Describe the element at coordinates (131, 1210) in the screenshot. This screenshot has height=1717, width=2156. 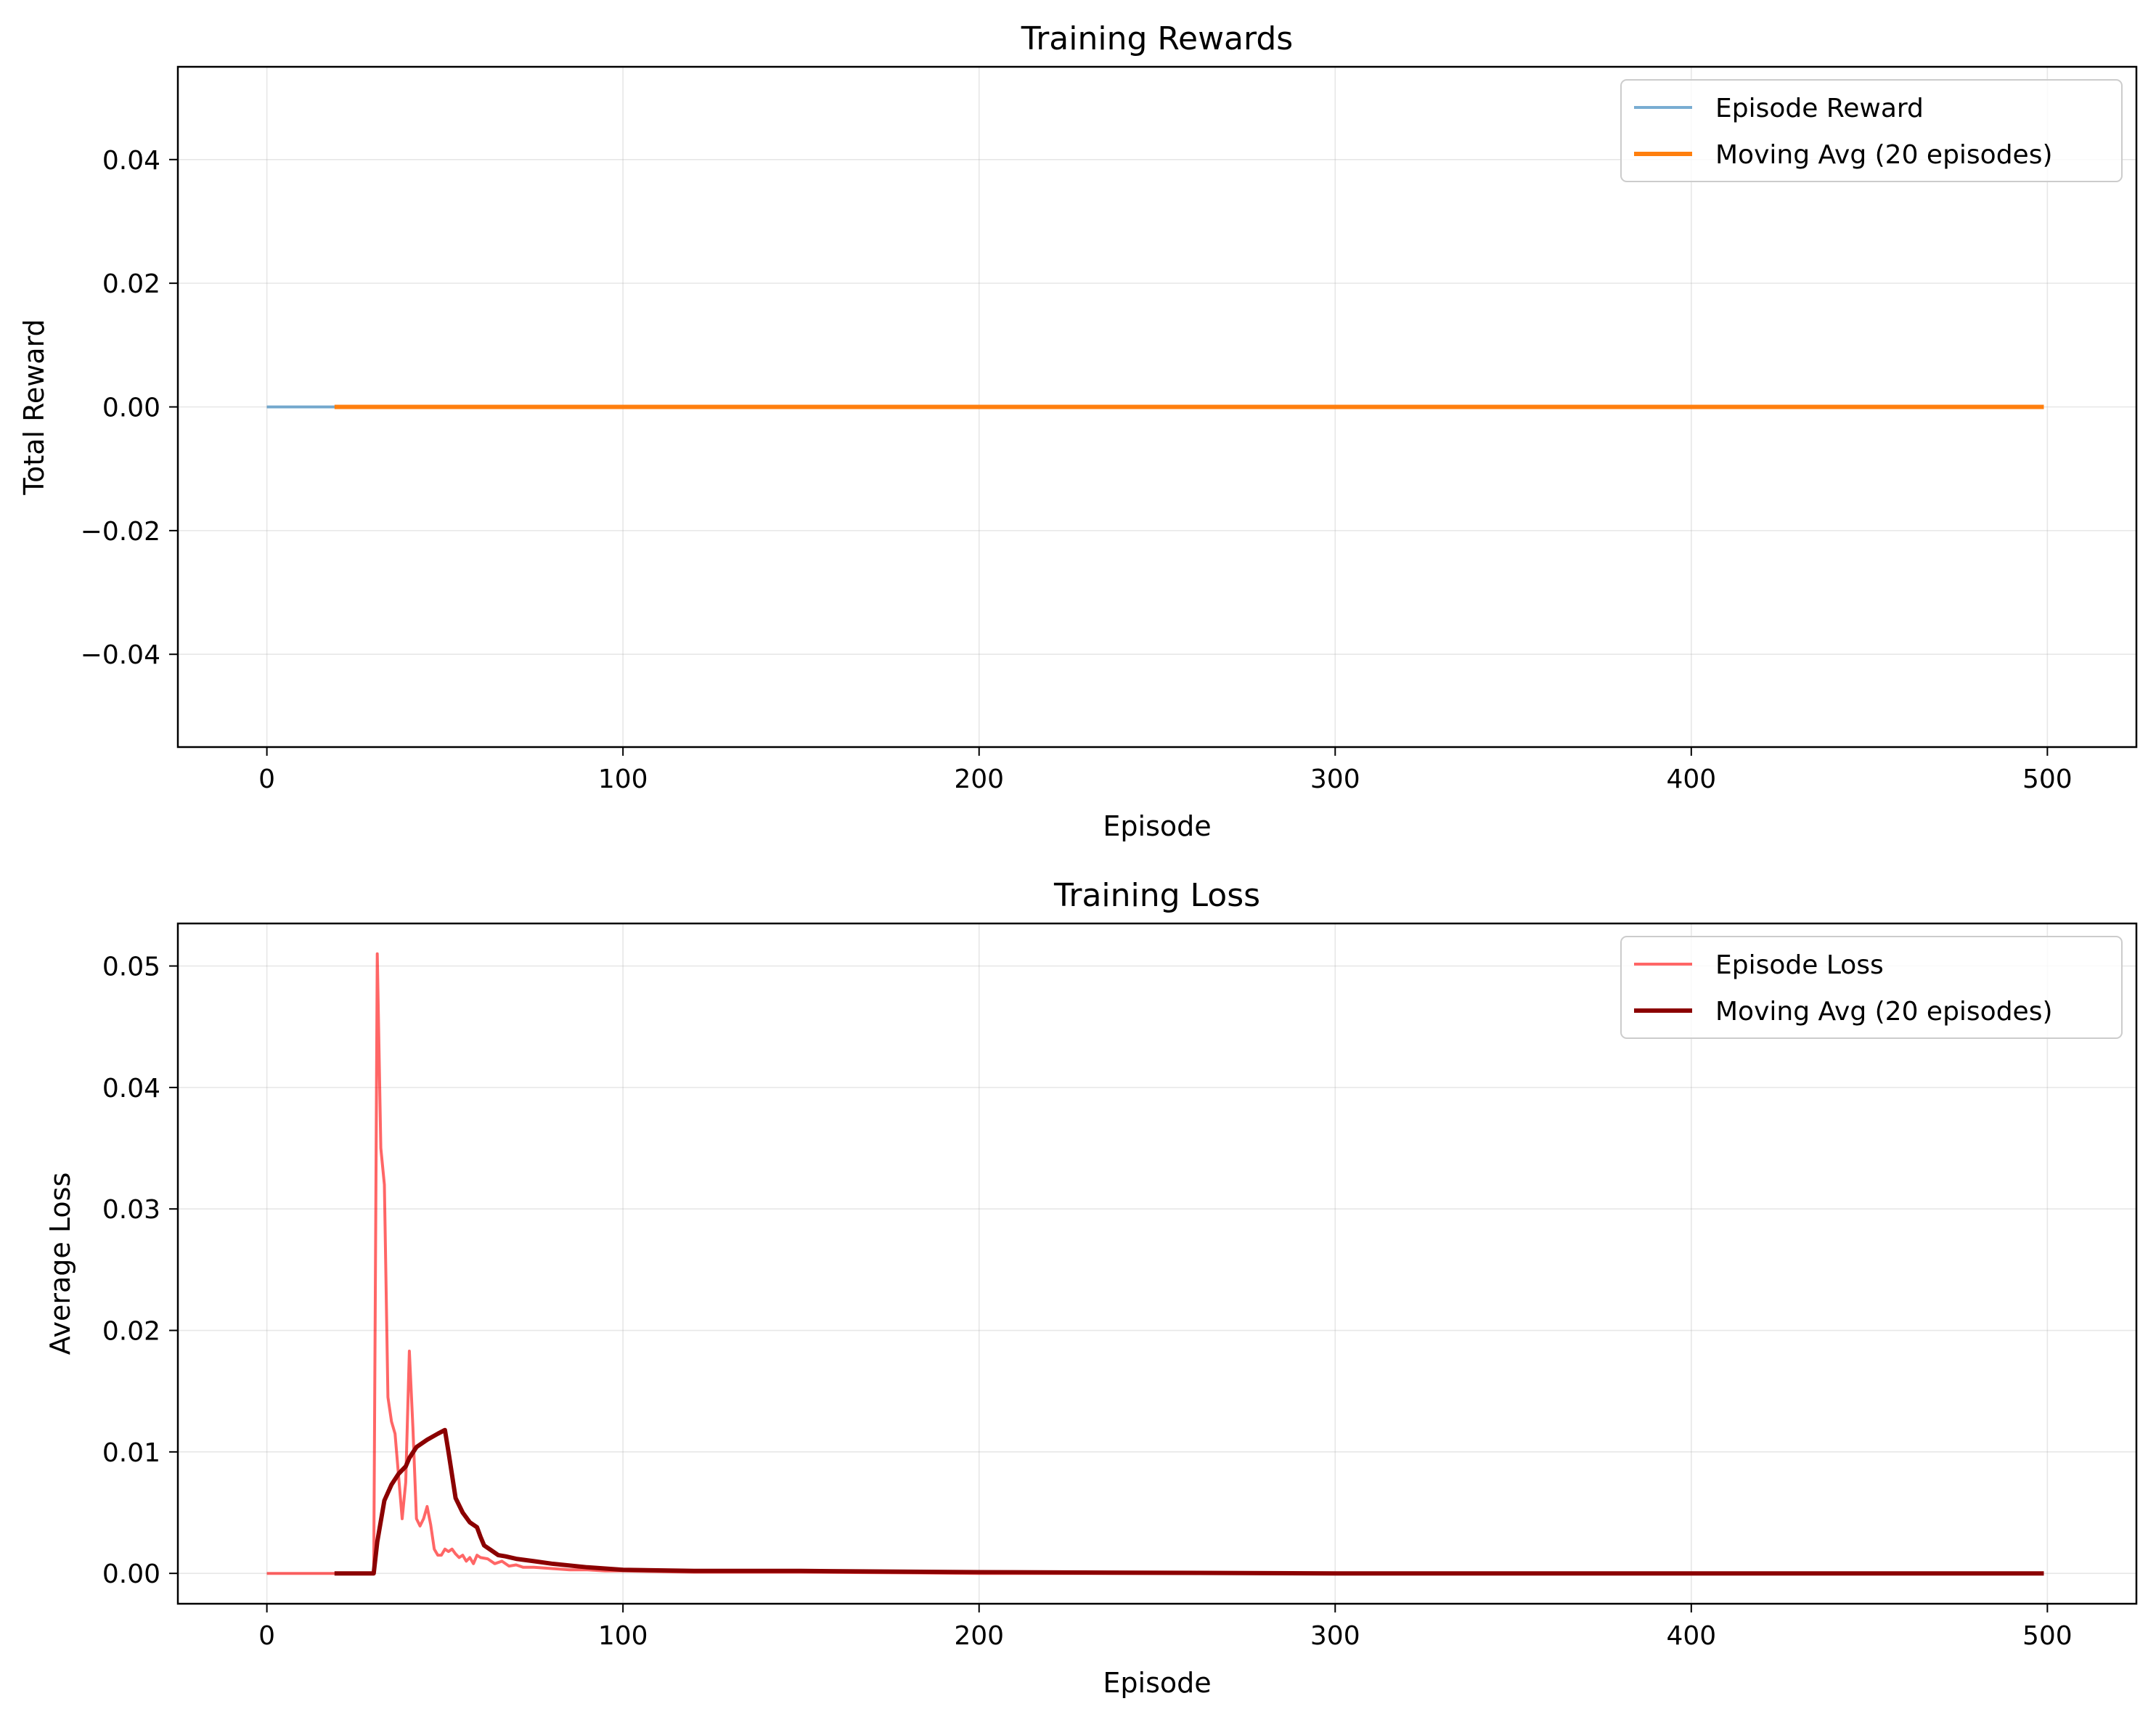
I see `y-tick-label: 0.03` at that location.